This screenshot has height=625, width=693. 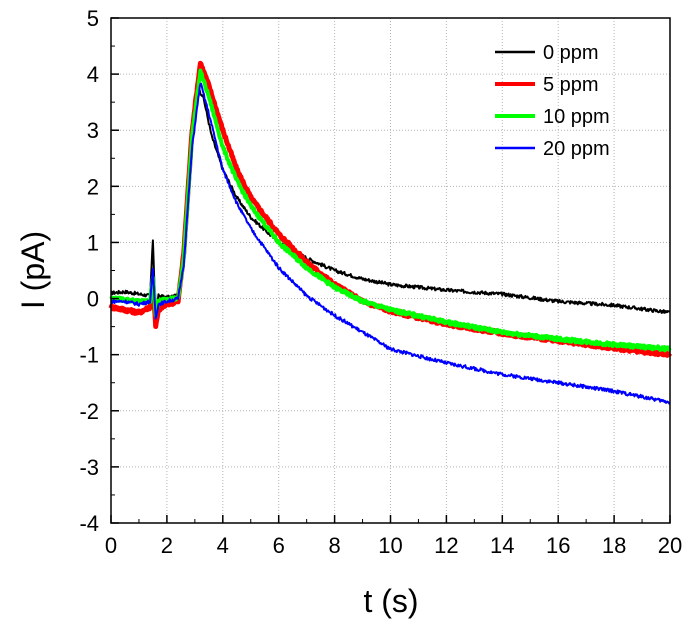 I want to click on y-tick-label: -1, so click(x=89, y=355).